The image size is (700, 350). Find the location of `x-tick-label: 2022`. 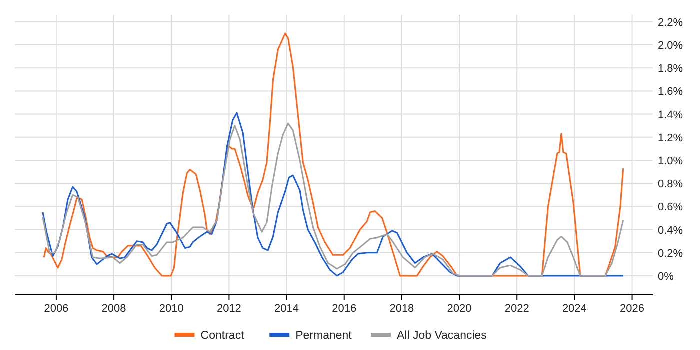

x-tick-label: 2022 is located at coordinates (517, 309).